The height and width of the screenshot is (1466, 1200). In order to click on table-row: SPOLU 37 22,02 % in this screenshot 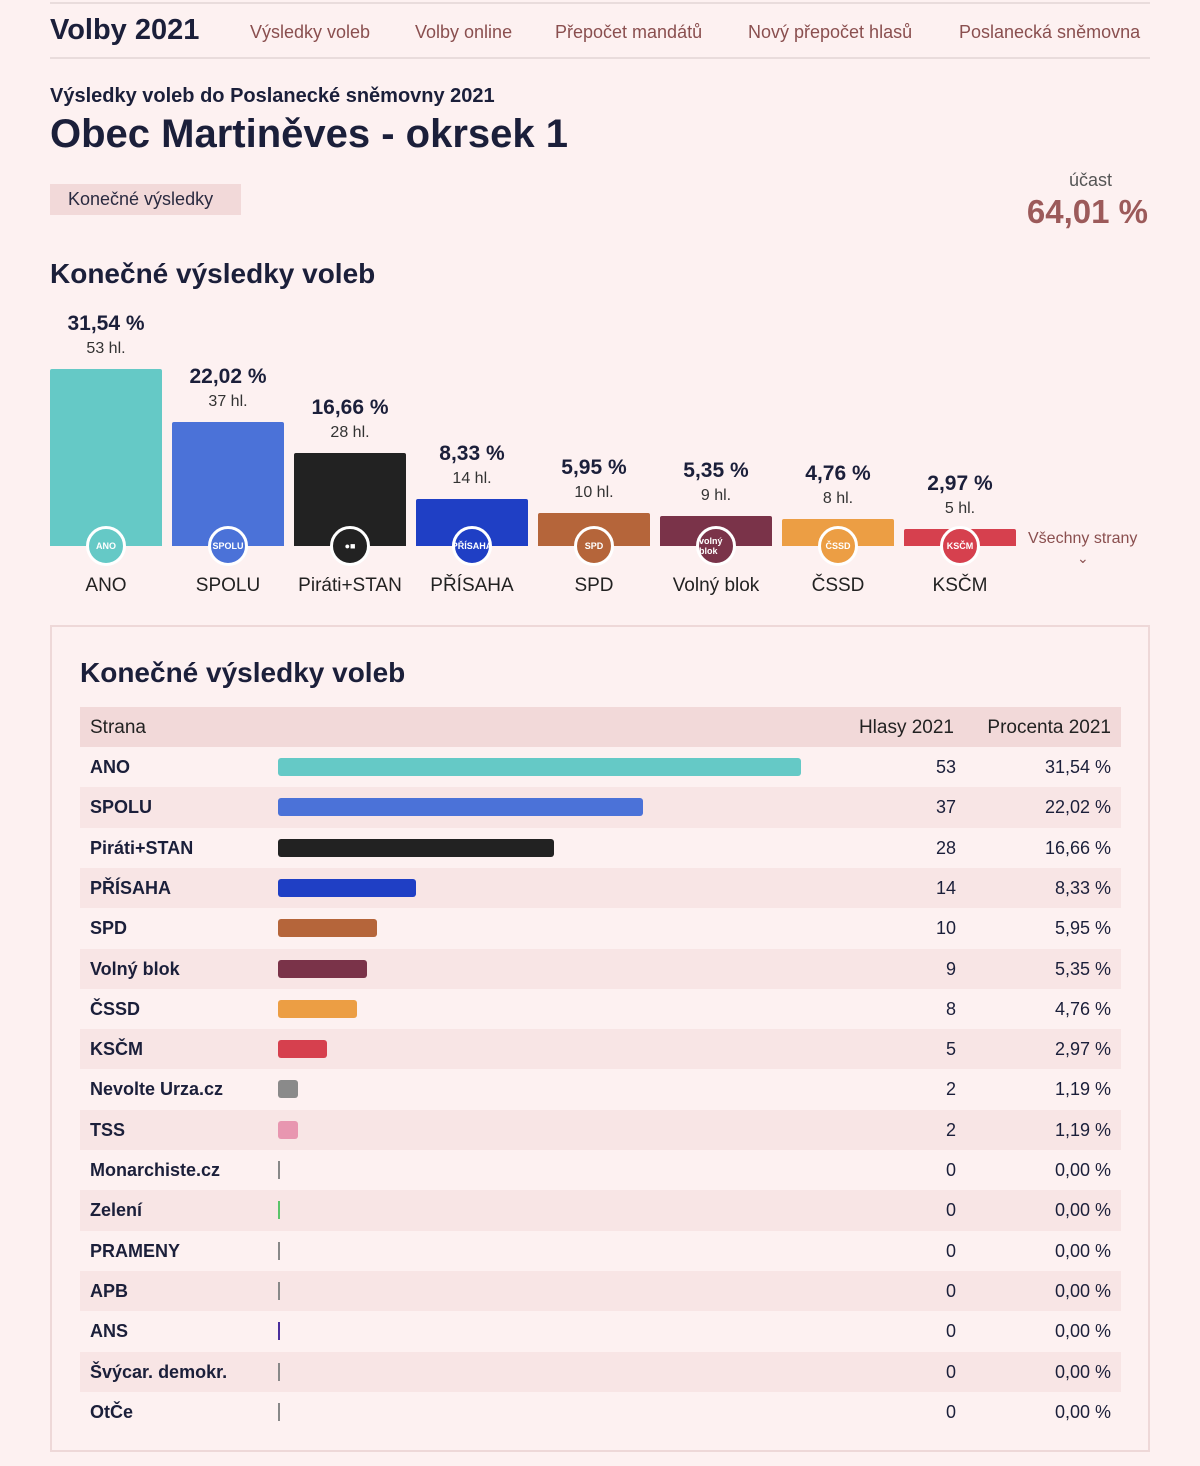, I will do `click(600, 807)`.